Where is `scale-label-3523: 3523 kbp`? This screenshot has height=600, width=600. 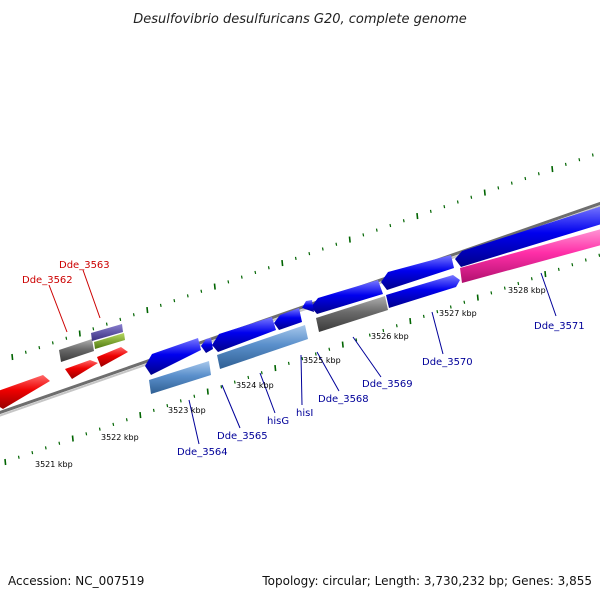 scale-label-3523: 3523 kbp is located at coordinates (187, 410).